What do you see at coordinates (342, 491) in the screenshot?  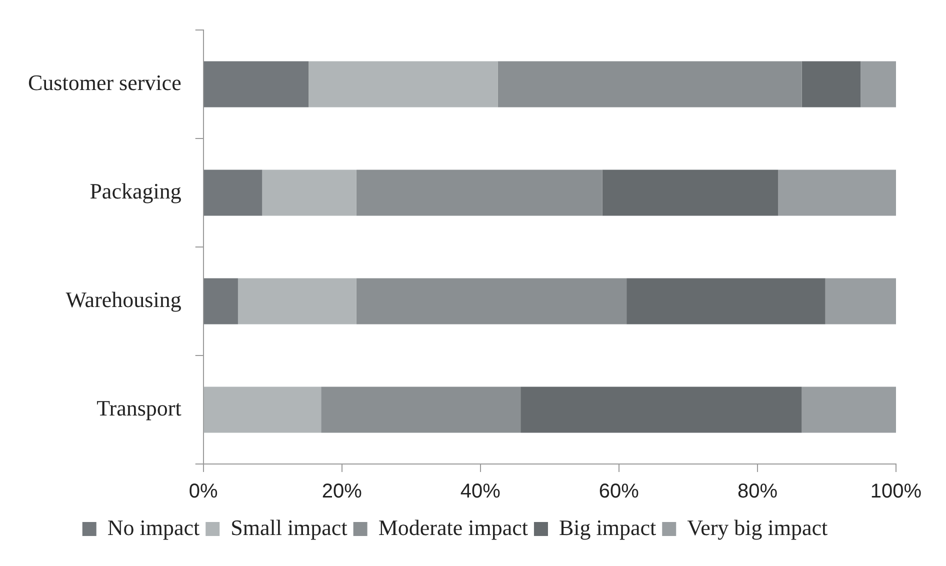 I see `x-tick-label: 20%` at bounding box center [342, 491].